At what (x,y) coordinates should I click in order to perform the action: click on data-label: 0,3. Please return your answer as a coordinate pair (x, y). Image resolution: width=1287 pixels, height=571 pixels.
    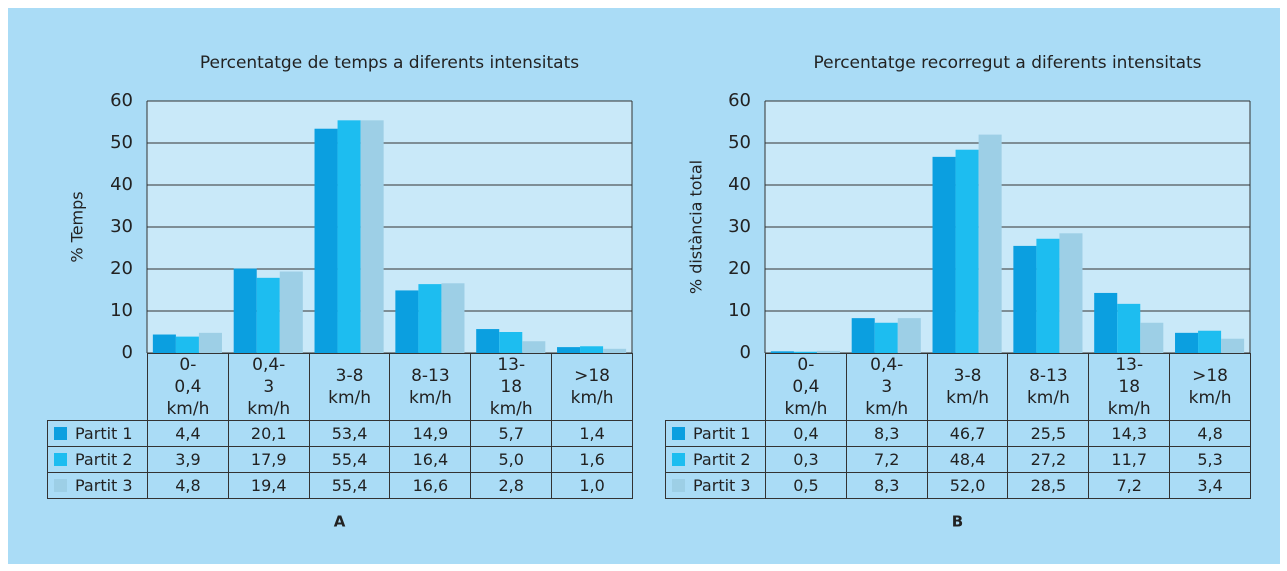
    Looking at the image, I should click on (806, 459).